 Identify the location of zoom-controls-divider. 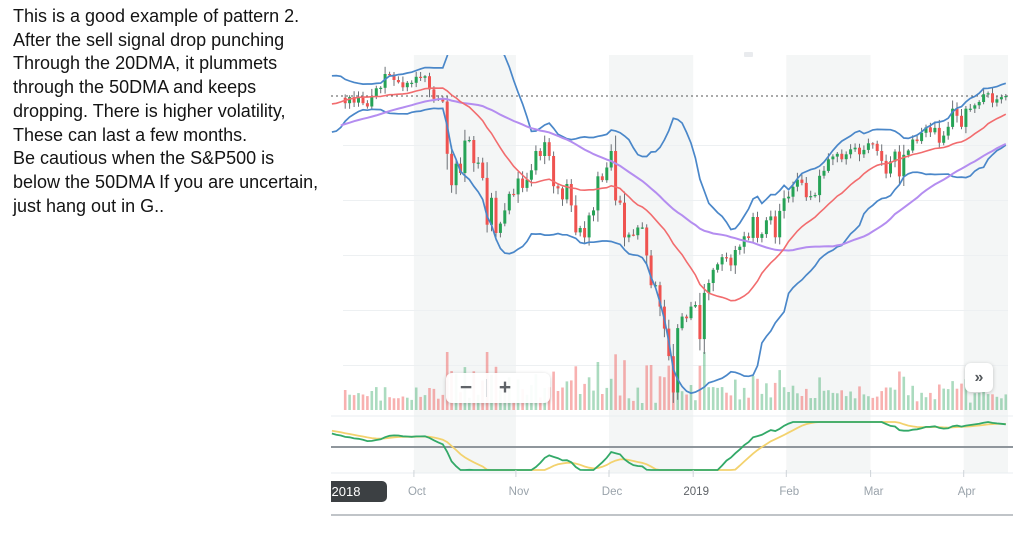
(486, 388).